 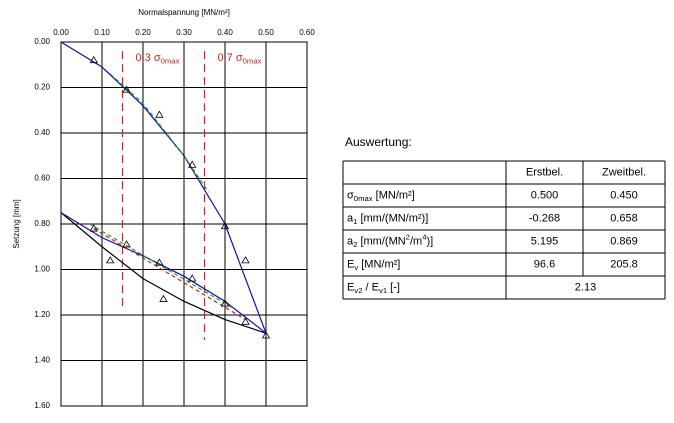 What do you see at coordinates (381, 241) in the screenshot?
I see `text-part: [mm/(MN` at bounding box center [381, 241].